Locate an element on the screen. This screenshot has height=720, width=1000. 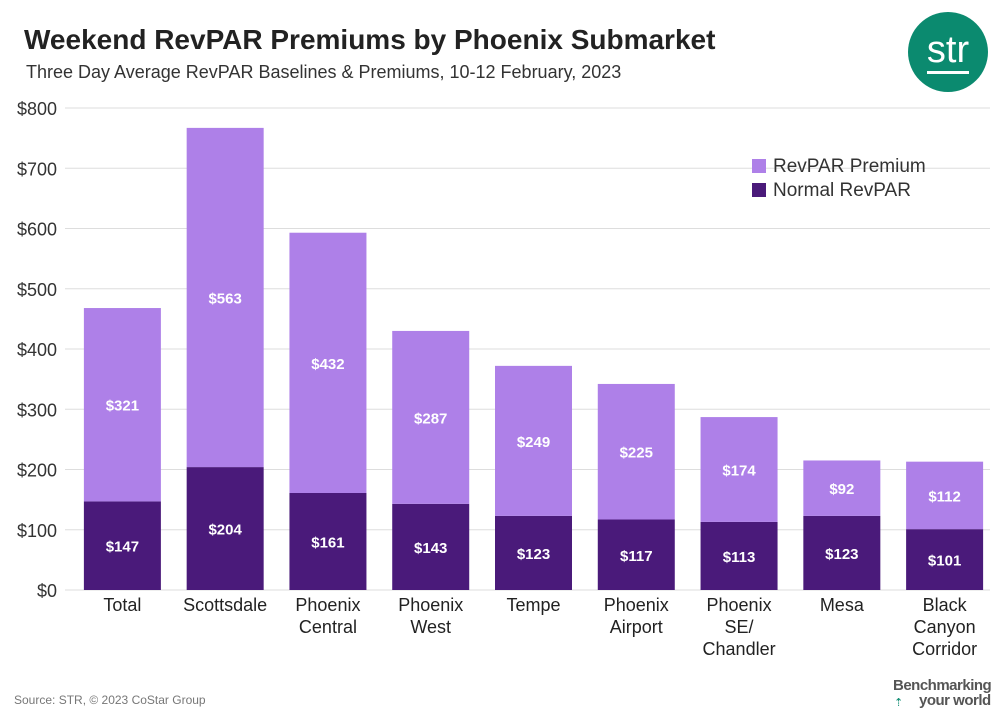
data-label-premium: $249 is located at coordinates (533, 442).